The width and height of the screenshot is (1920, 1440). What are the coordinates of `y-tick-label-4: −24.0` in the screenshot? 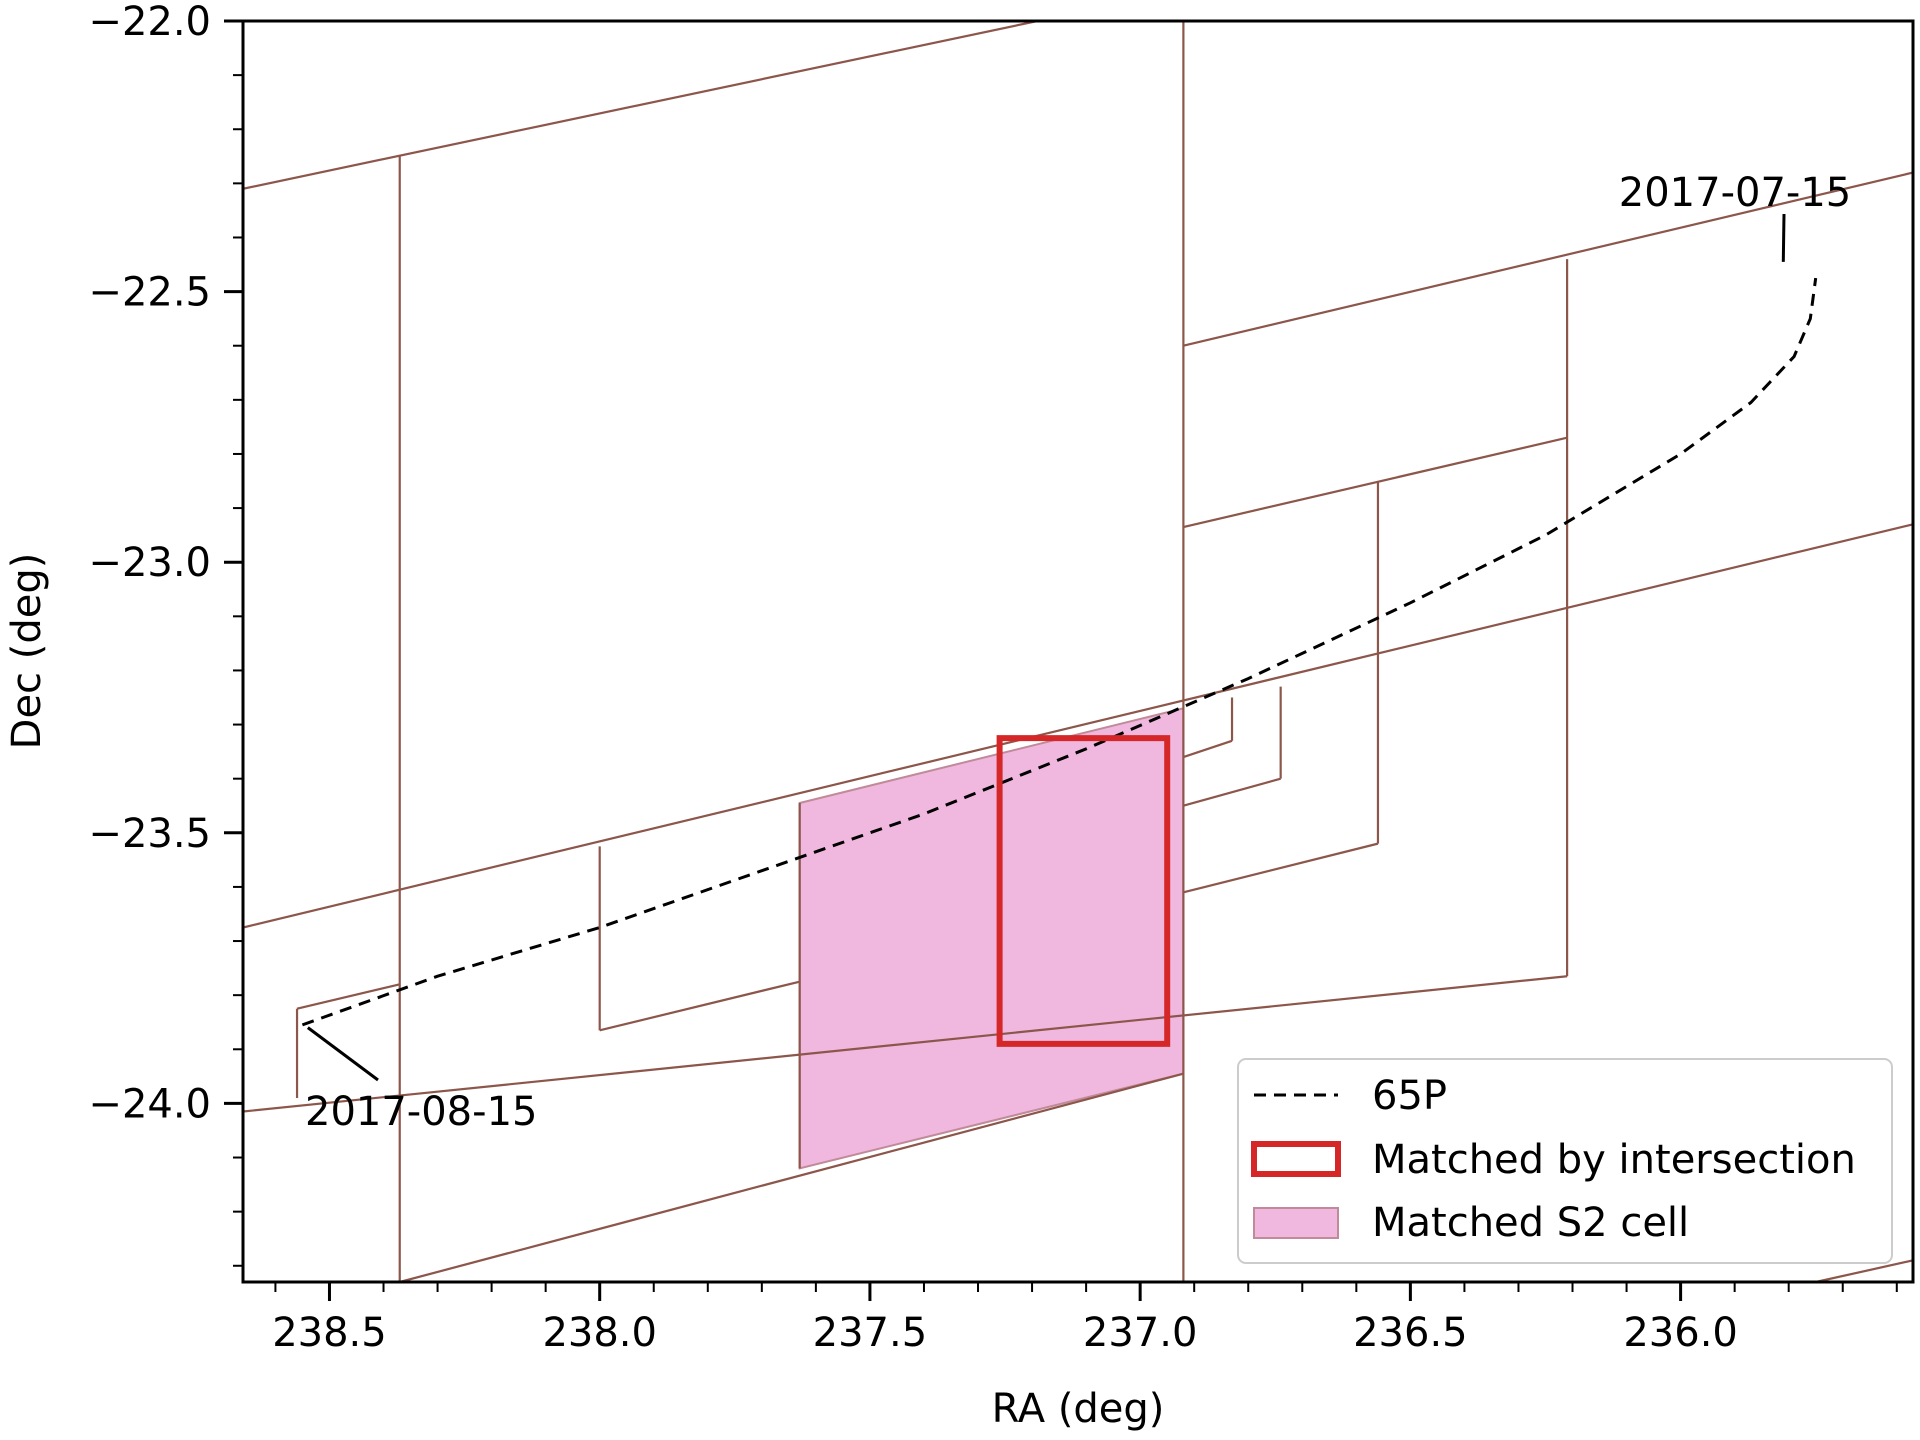 It's located at (149, 1104).